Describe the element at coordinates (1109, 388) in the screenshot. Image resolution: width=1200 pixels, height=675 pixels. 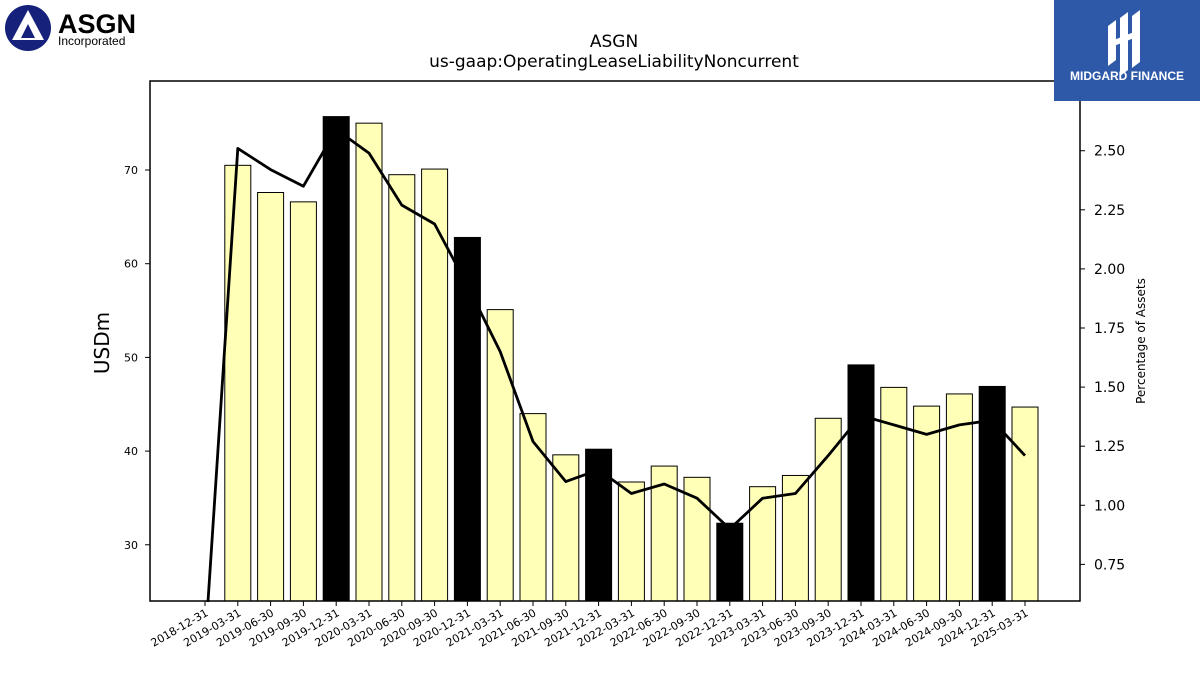
I see `y2-tick-label: 1.50` at that location.